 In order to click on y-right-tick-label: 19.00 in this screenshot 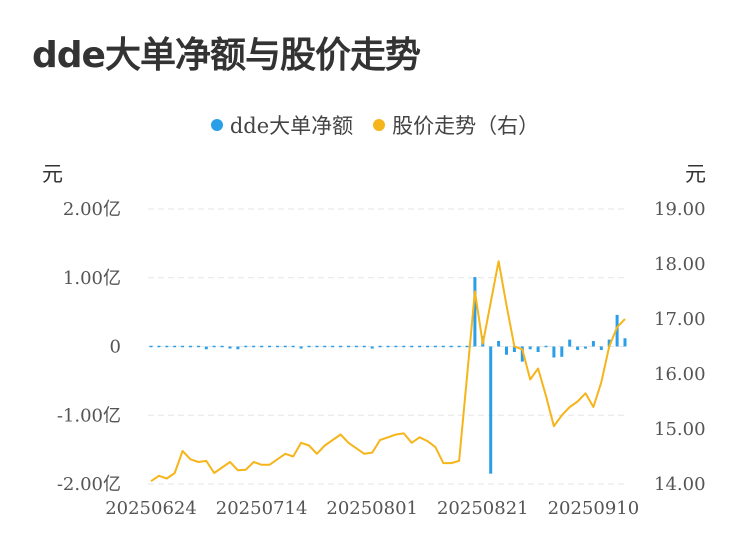, I will do `click(680, 209)`.